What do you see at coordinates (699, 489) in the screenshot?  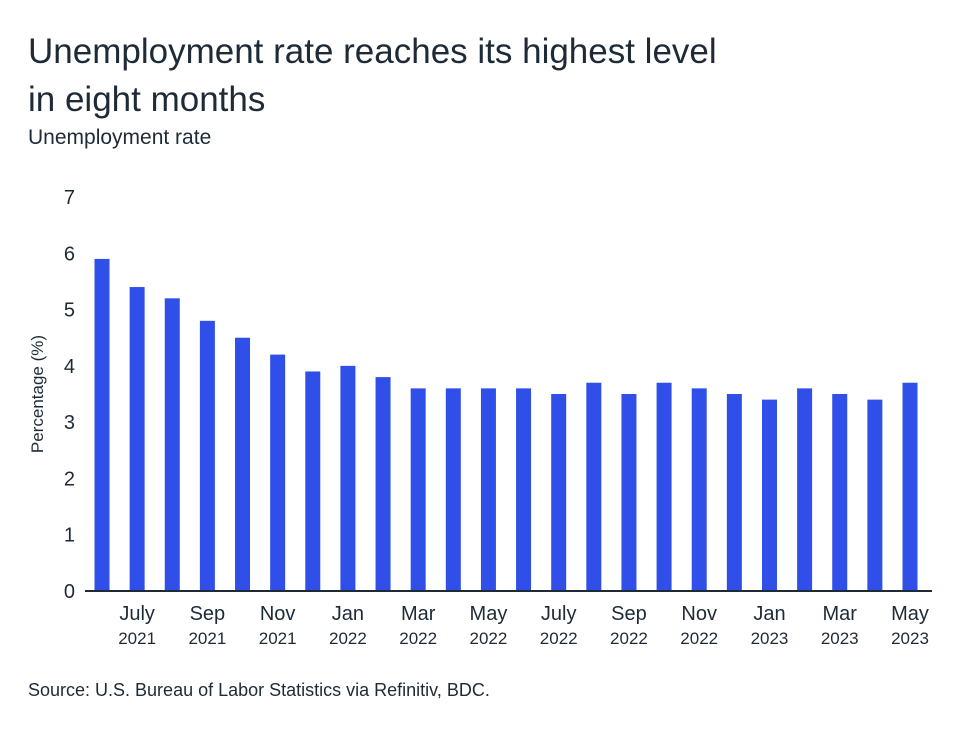 I see `bar-nov-2022` at bounding box center [699, 489].